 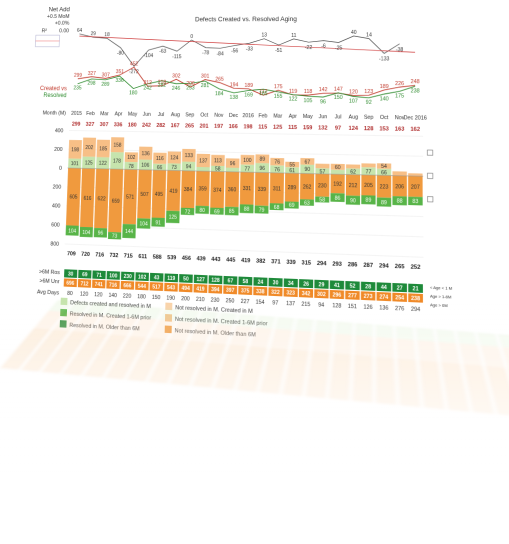 I want to click on backlog-total-value: 419, so click(x=245, y=261).